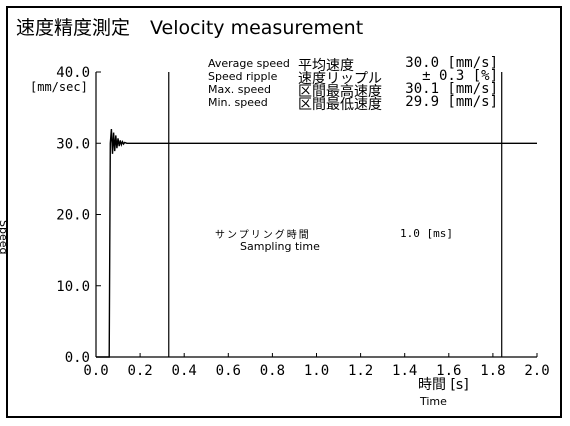 The image size is (570, 426). I want to click on stat-label-en: Speed ripple, so click(243, 76).